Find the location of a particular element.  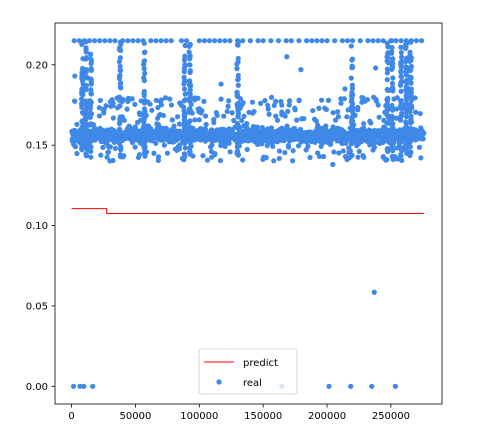

x-tick-label: 250000 is located at coordinates (391, 416).